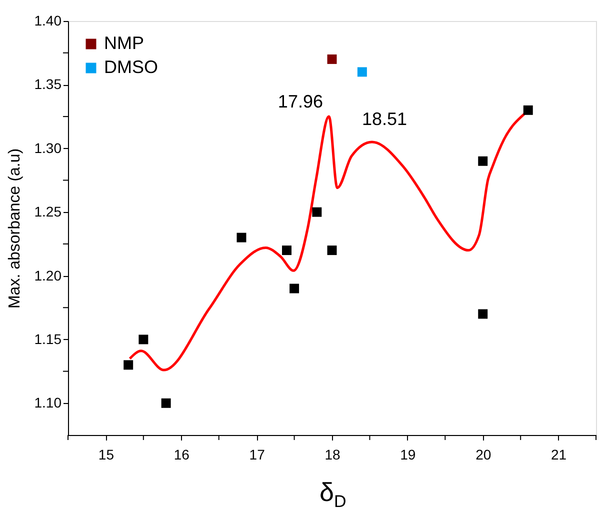  I want to click on annotation: 18.51, so click(385, 119).